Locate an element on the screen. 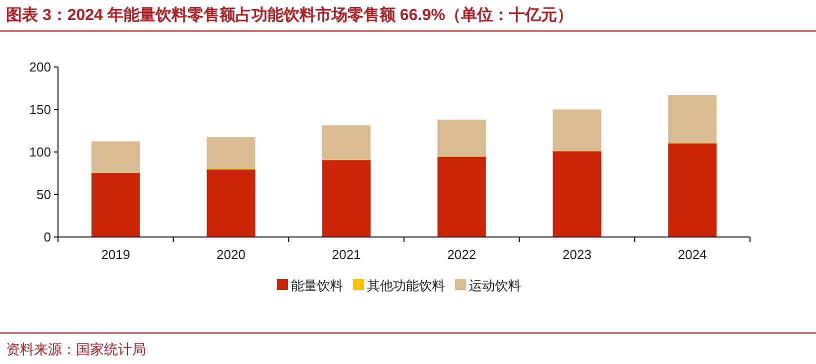 This screenshot has width=816, height=364. x-tick-label: 2019 is located at coordinates (115, 254).